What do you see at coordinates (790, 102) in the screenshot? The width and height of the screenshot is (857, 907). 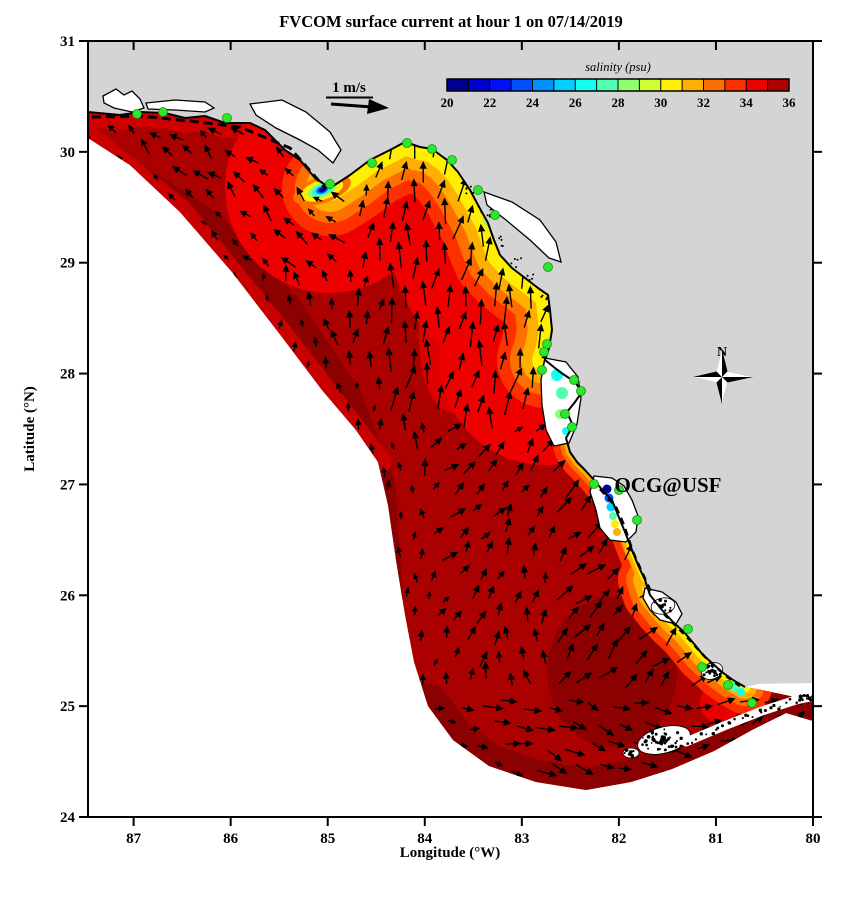 I see `colorbar-tick-label: 36` at bounding box center [790, 102].